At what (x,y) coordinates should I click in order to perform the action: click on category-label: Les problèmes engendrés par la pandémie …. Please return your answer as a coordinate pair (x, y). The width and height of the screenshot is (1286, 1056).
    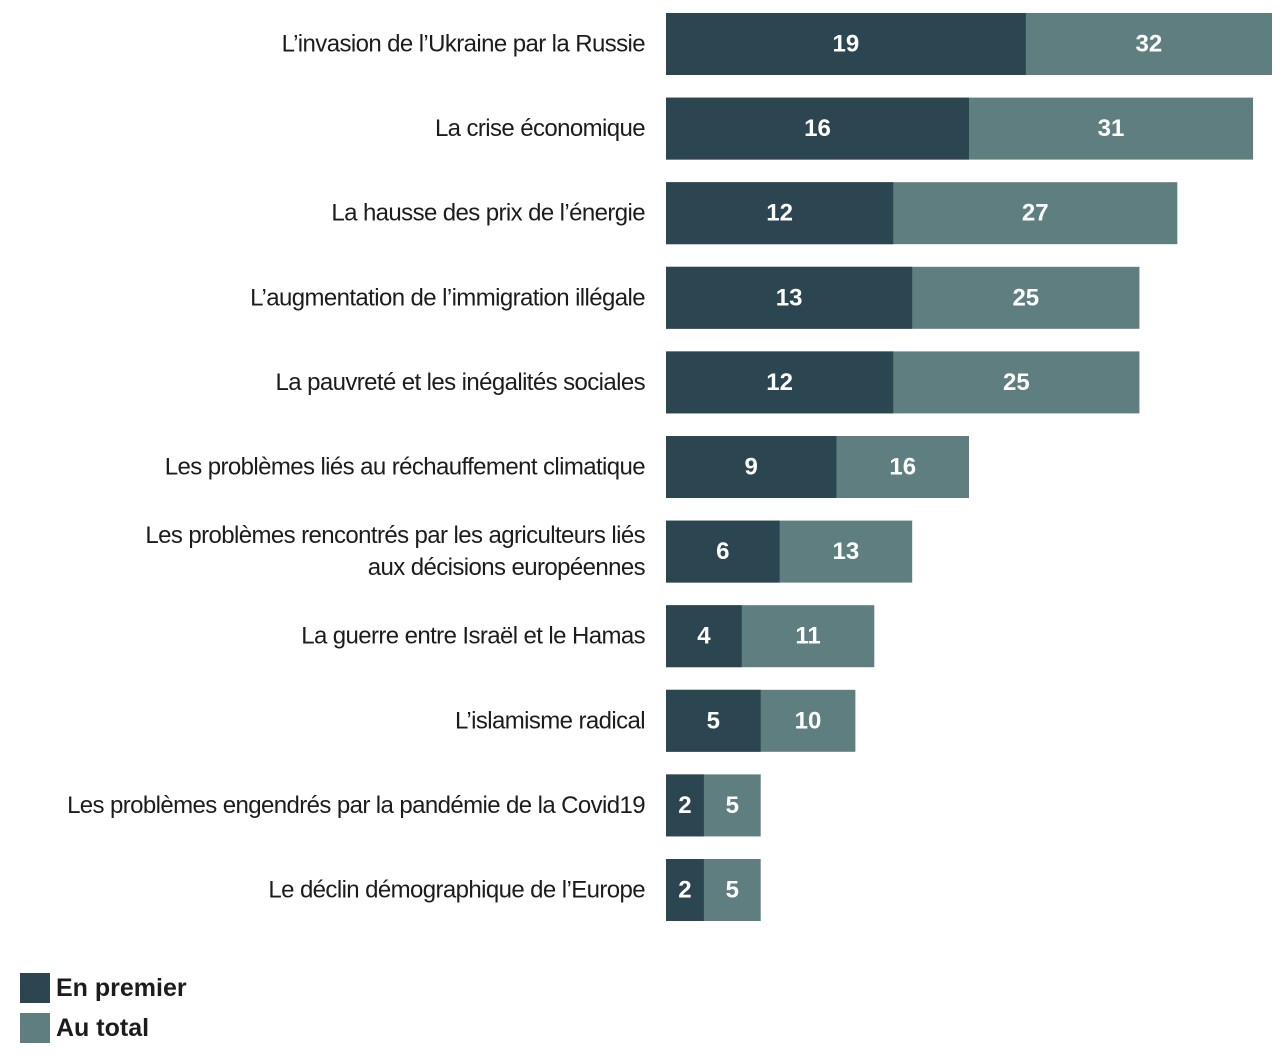
    Looking at the image, I should click on (356, 805).